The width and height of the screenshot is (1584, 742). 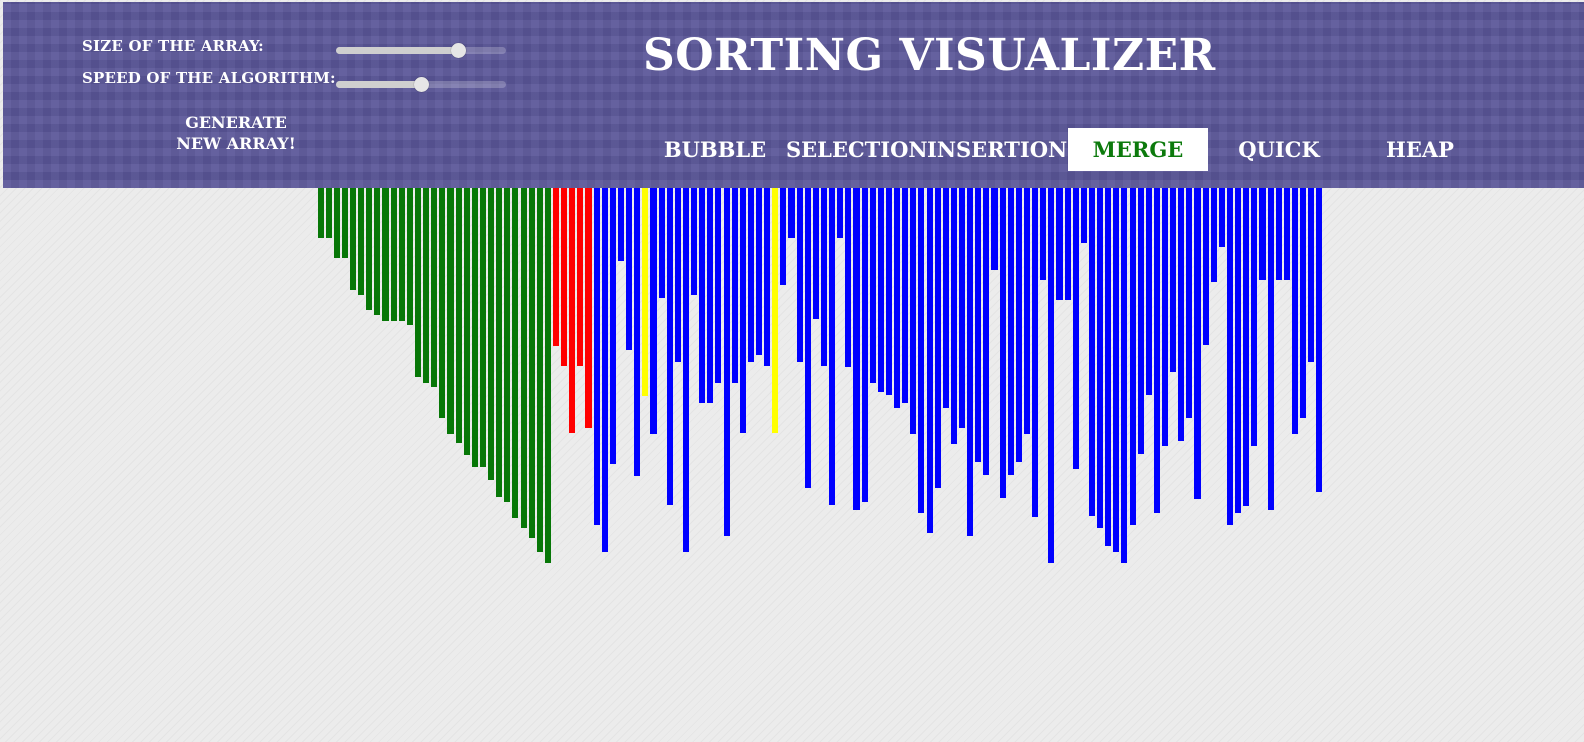 I want to click on bubble-sort-button: BUBBLE, so click(x=715, y=149).